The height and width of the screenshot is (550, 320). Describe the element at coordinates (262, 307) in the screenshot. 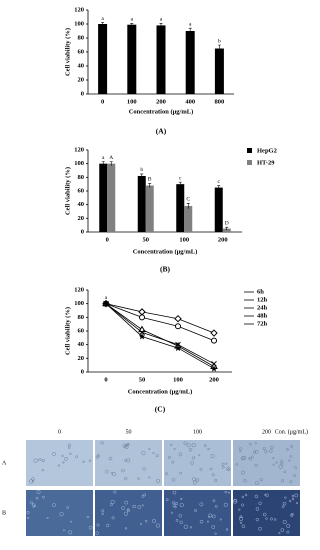

I see `legend-label: 24h` at that location.